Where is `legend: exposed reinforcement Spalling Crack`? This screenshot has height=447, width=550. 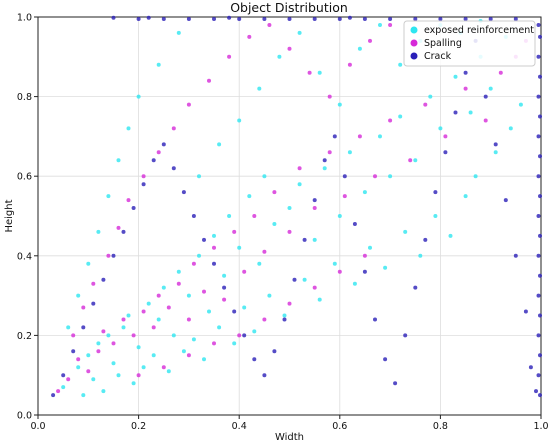 legend: exposed reinforcement Spalling Crack is located at coordinates (469, 43).